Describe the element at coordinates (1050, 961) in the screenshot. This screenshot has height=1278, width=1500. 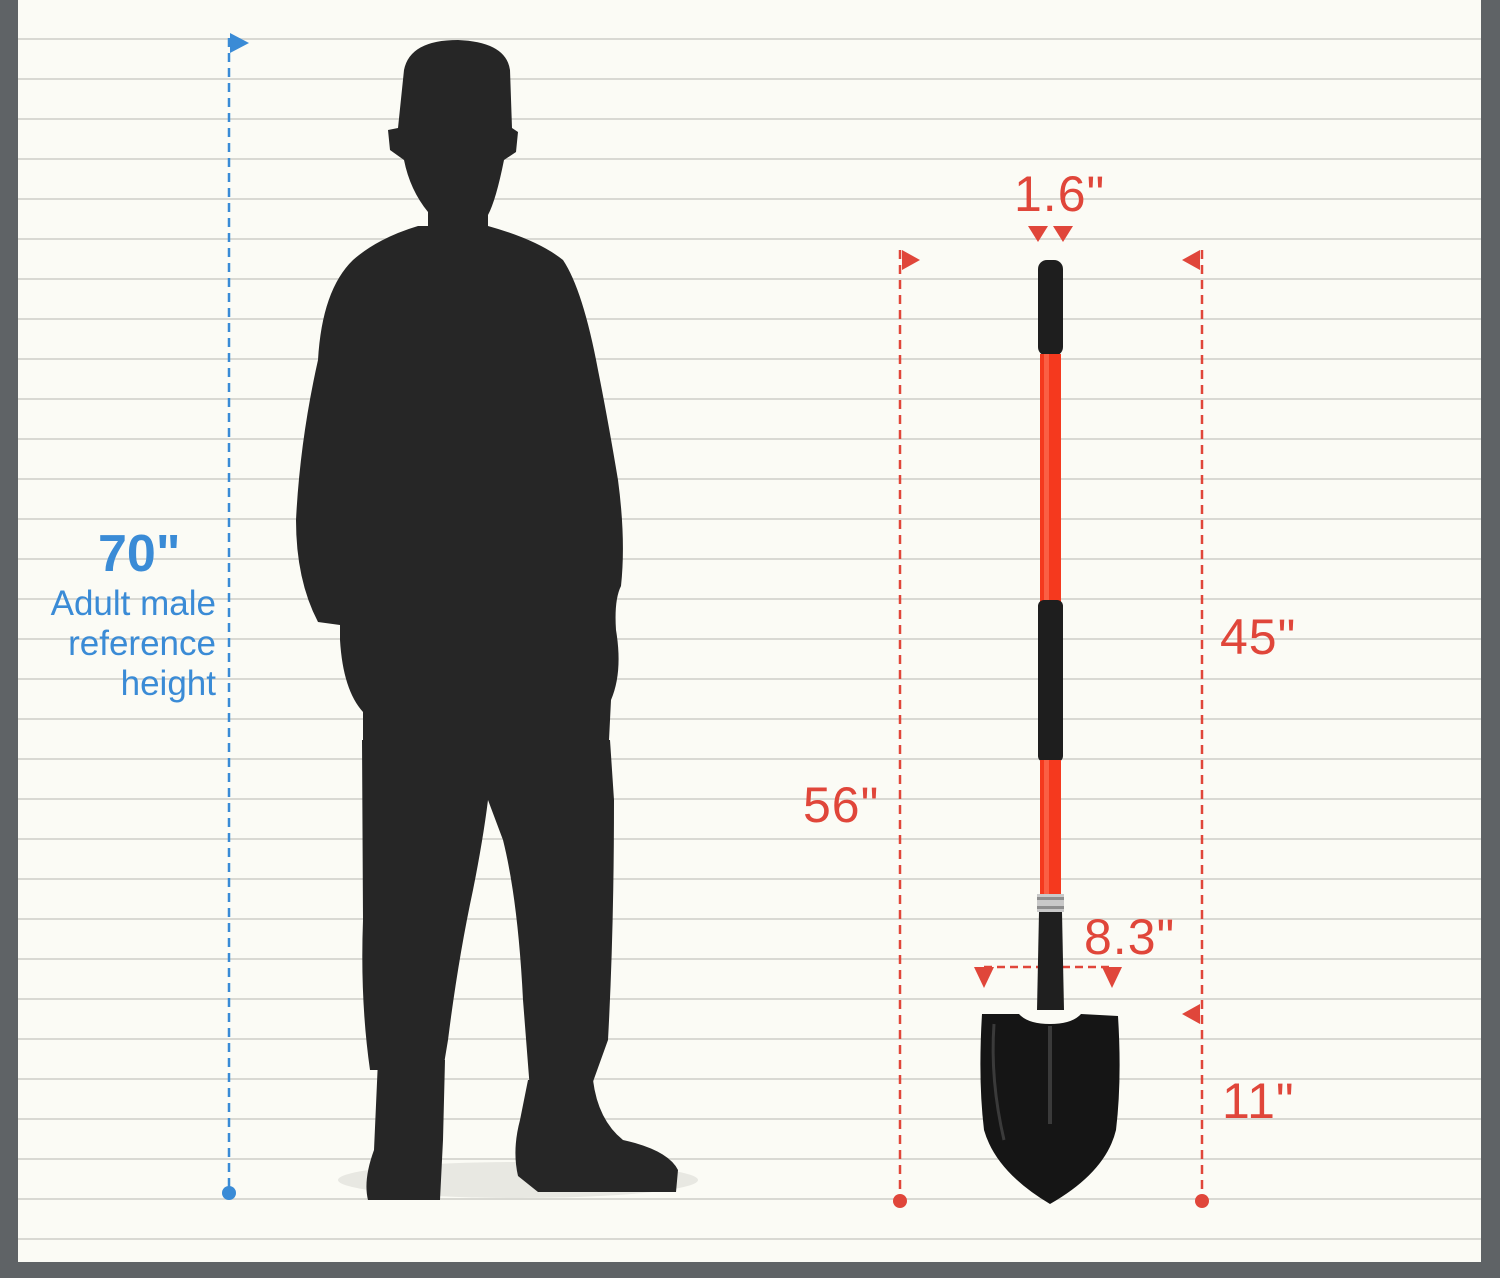
I see `shovel-neck` at that location.